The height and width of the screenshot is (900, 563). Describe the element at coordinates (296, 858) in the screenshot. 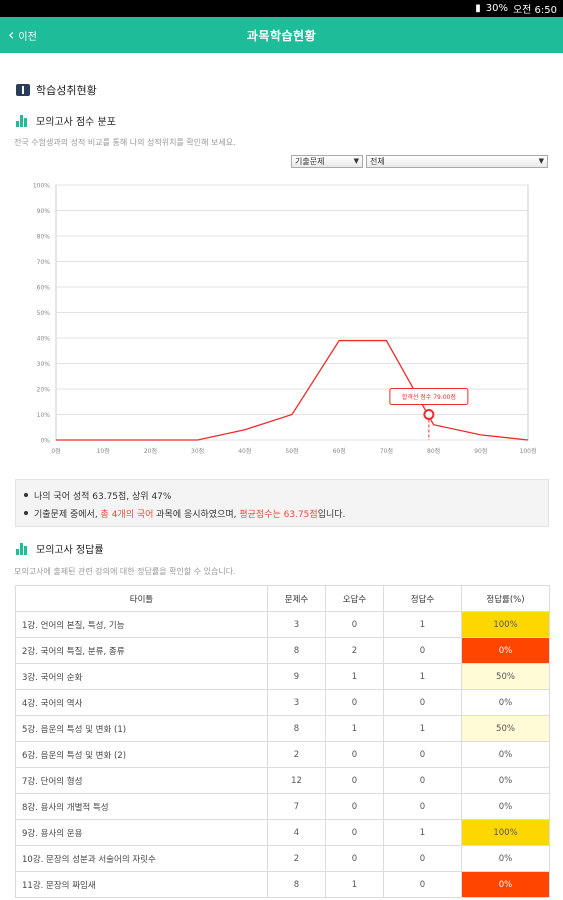

I see `question-count-cell: 2` at that location.